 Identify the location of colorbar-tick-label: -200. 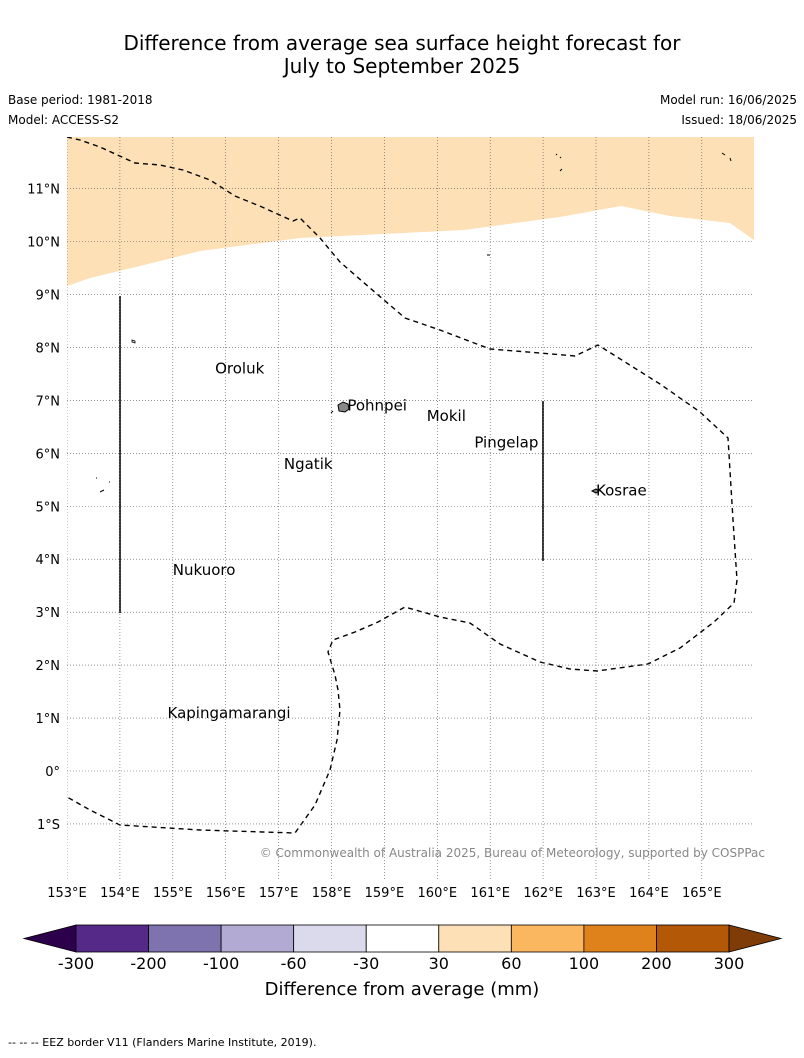
(148, 963).